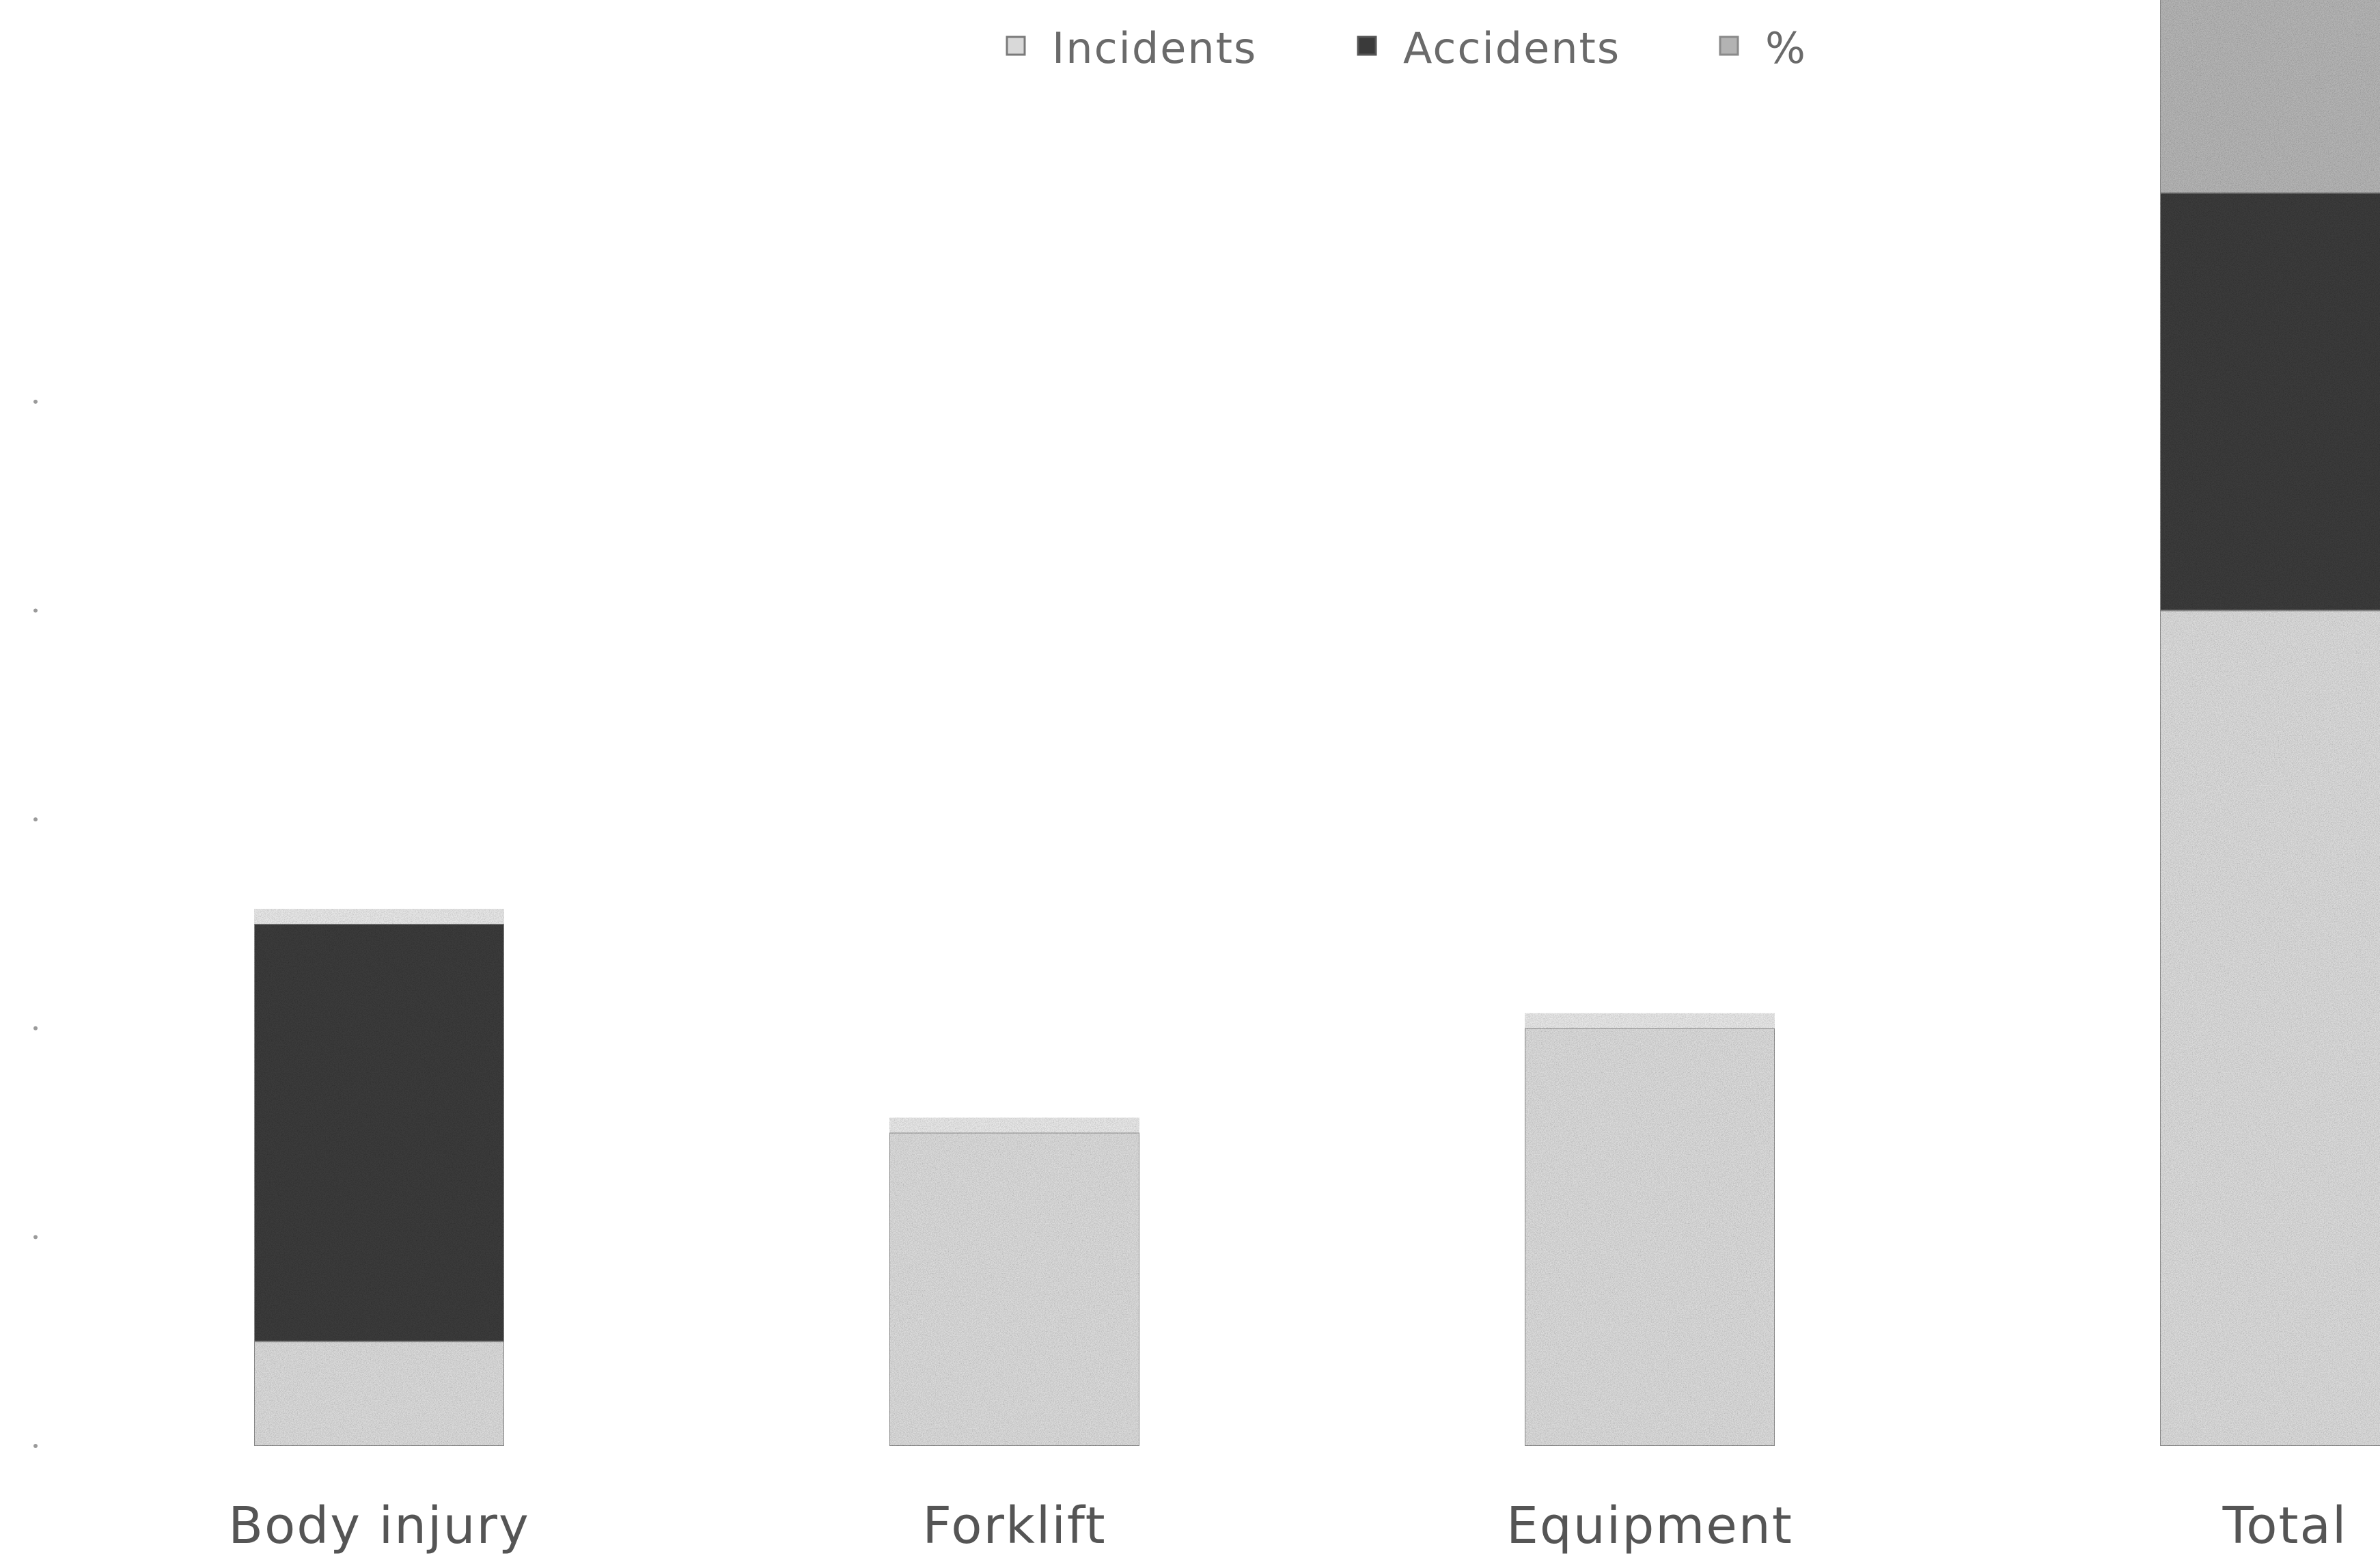 The height and width of the screenshot is (1558, 2380). I want to click on legend-item-accidents: Accidents, so click(1488, 48).